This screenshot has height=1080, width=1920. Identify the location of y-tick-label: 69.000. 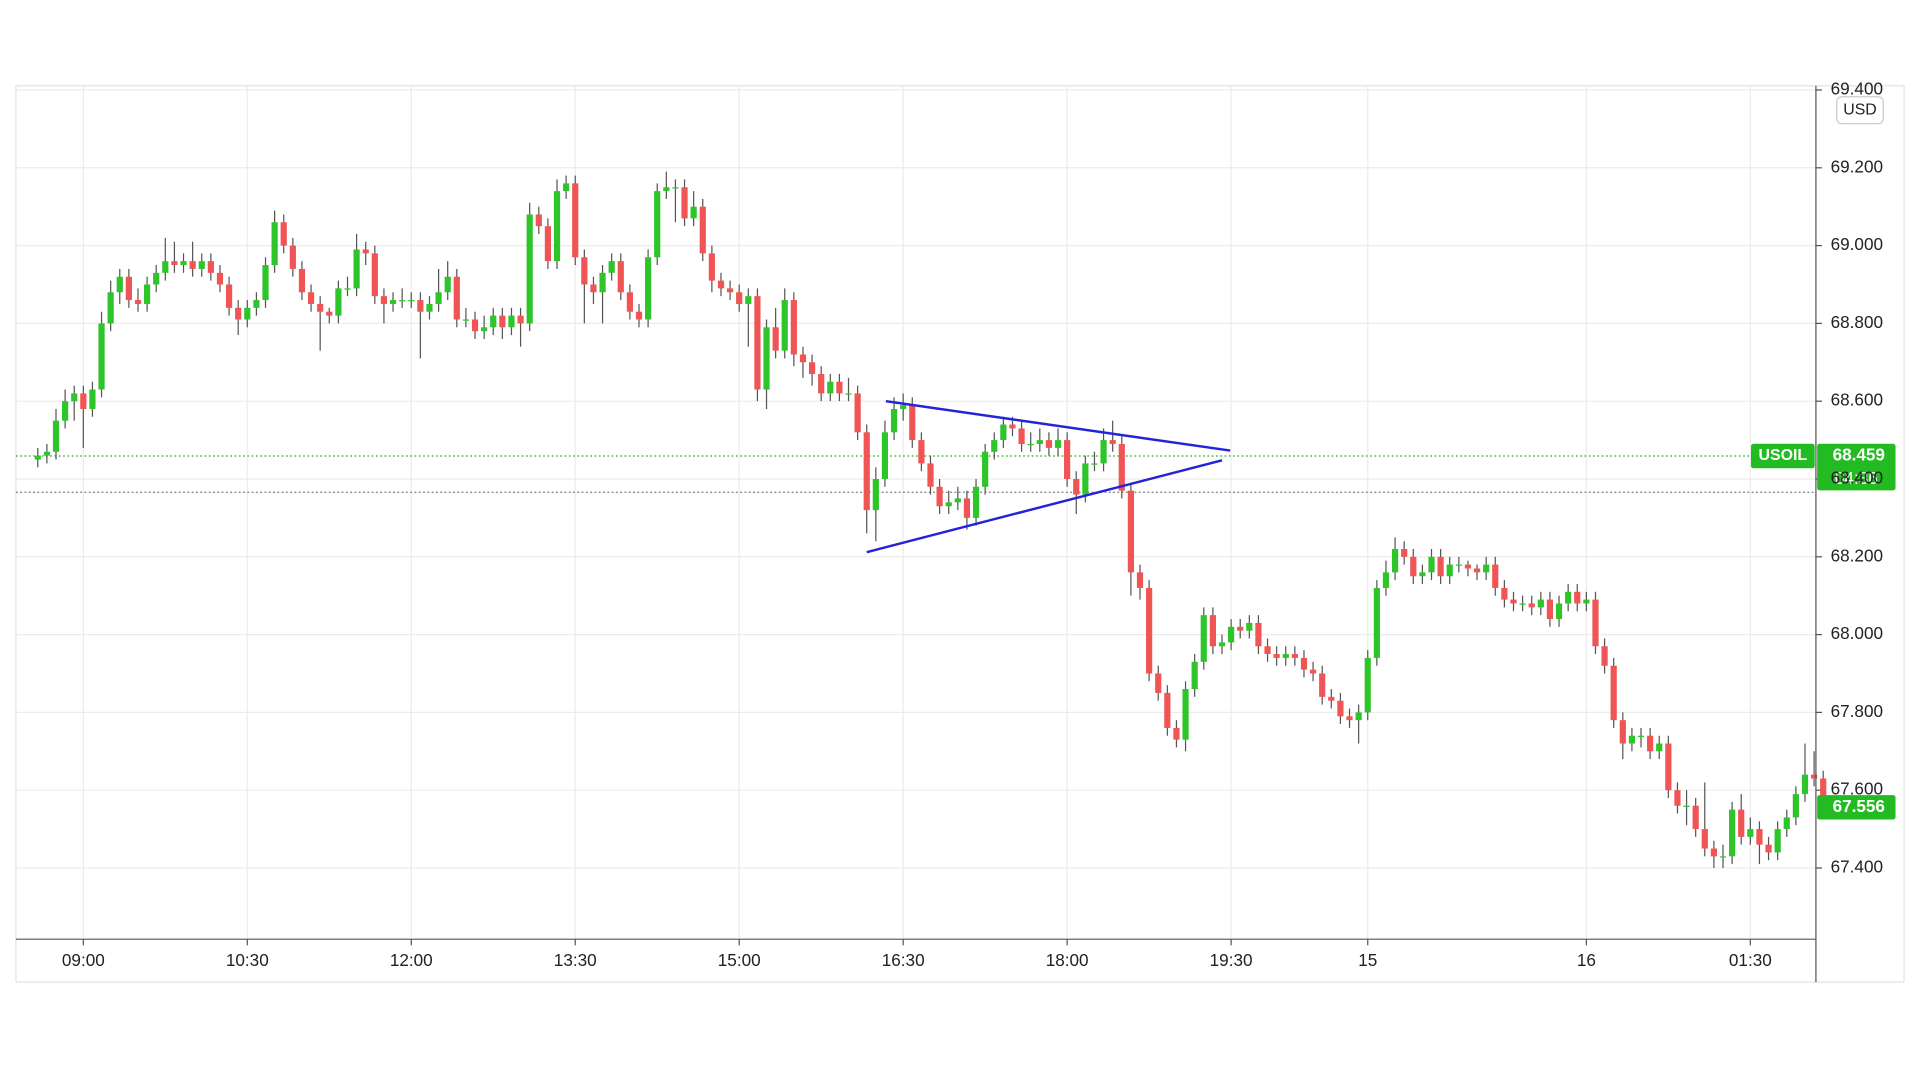
(1857, 244).